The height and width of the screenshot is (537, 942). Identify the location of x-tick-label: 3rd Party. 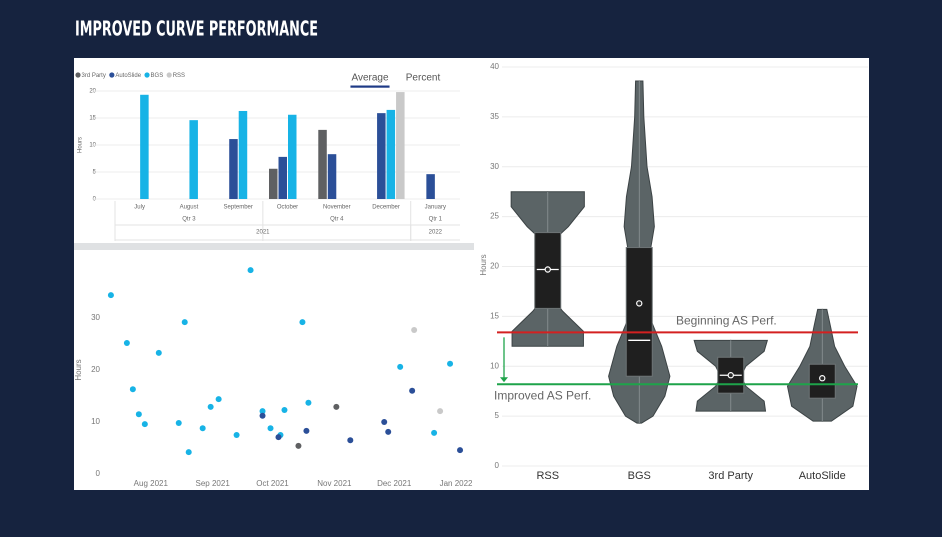
(730, 476).